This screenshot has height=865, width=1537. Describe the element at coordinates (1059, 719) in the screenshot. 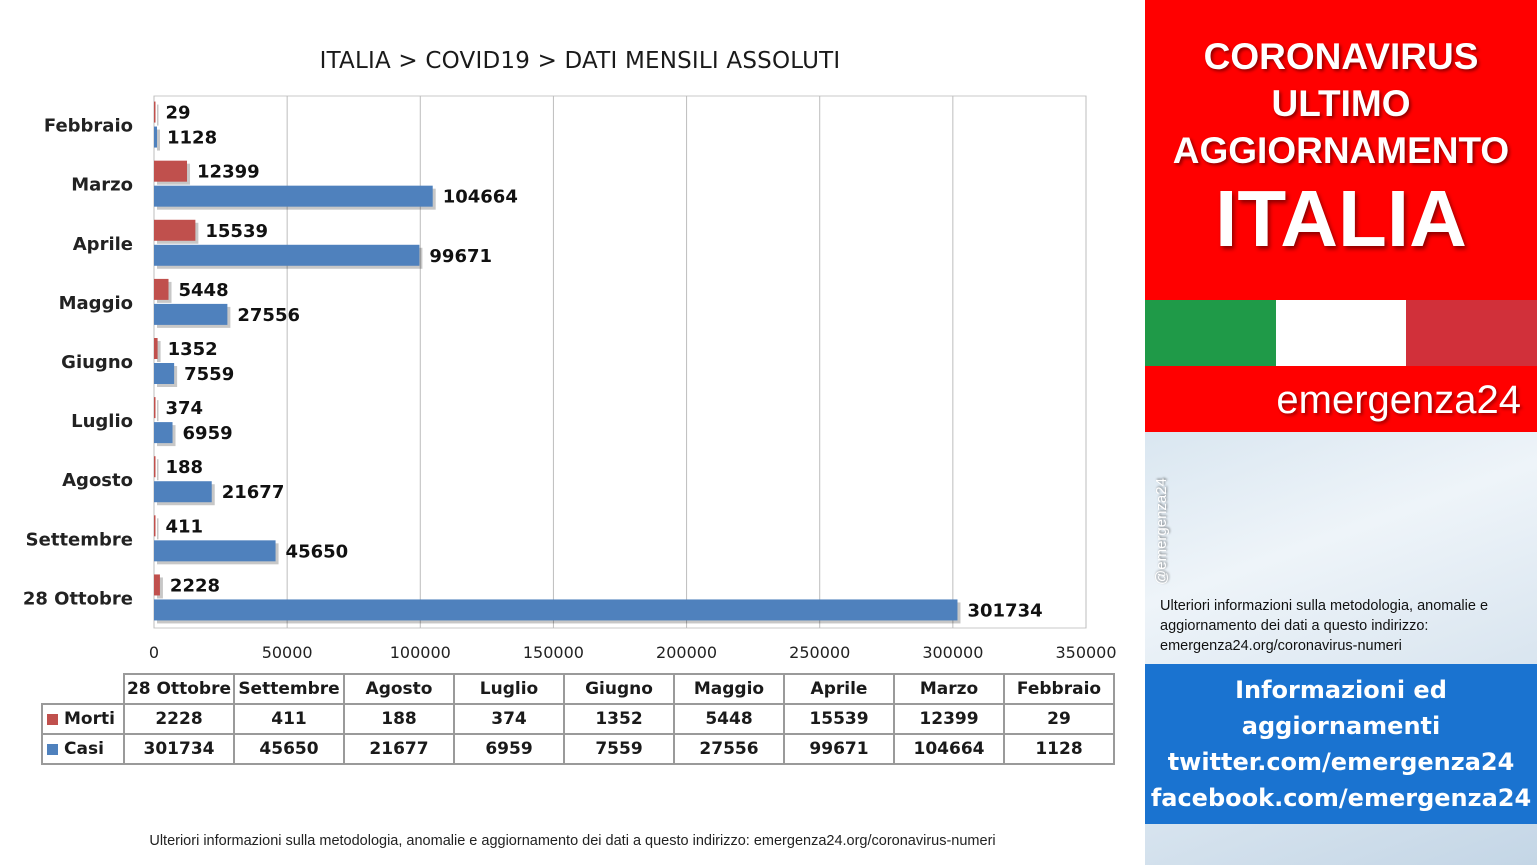

I see `data-table-cell: 29` at that location.